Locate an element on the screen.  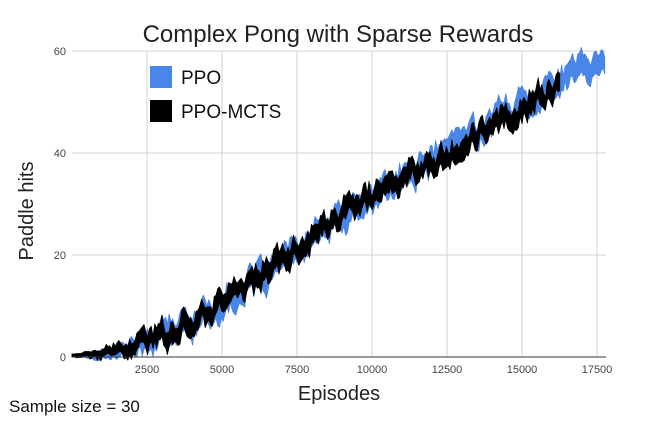
legend-swatch-ppo-mcts is located at coordinates (161, 111).